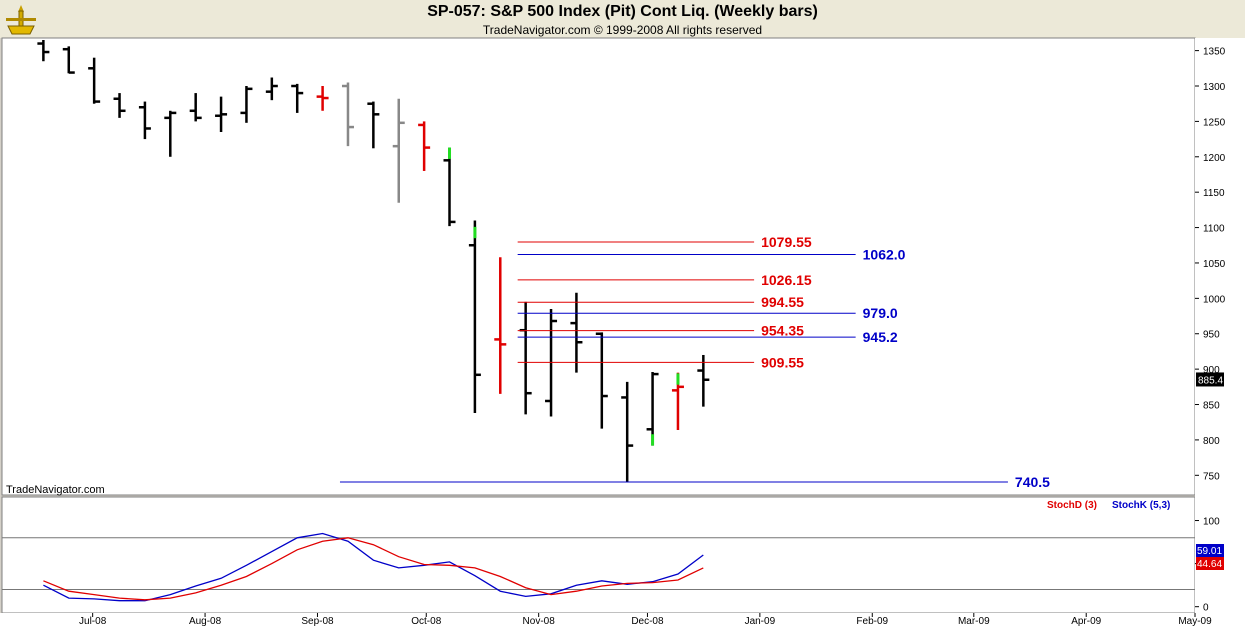  I want to click on legend-stochd: StochD (3), so click(1072, 505).